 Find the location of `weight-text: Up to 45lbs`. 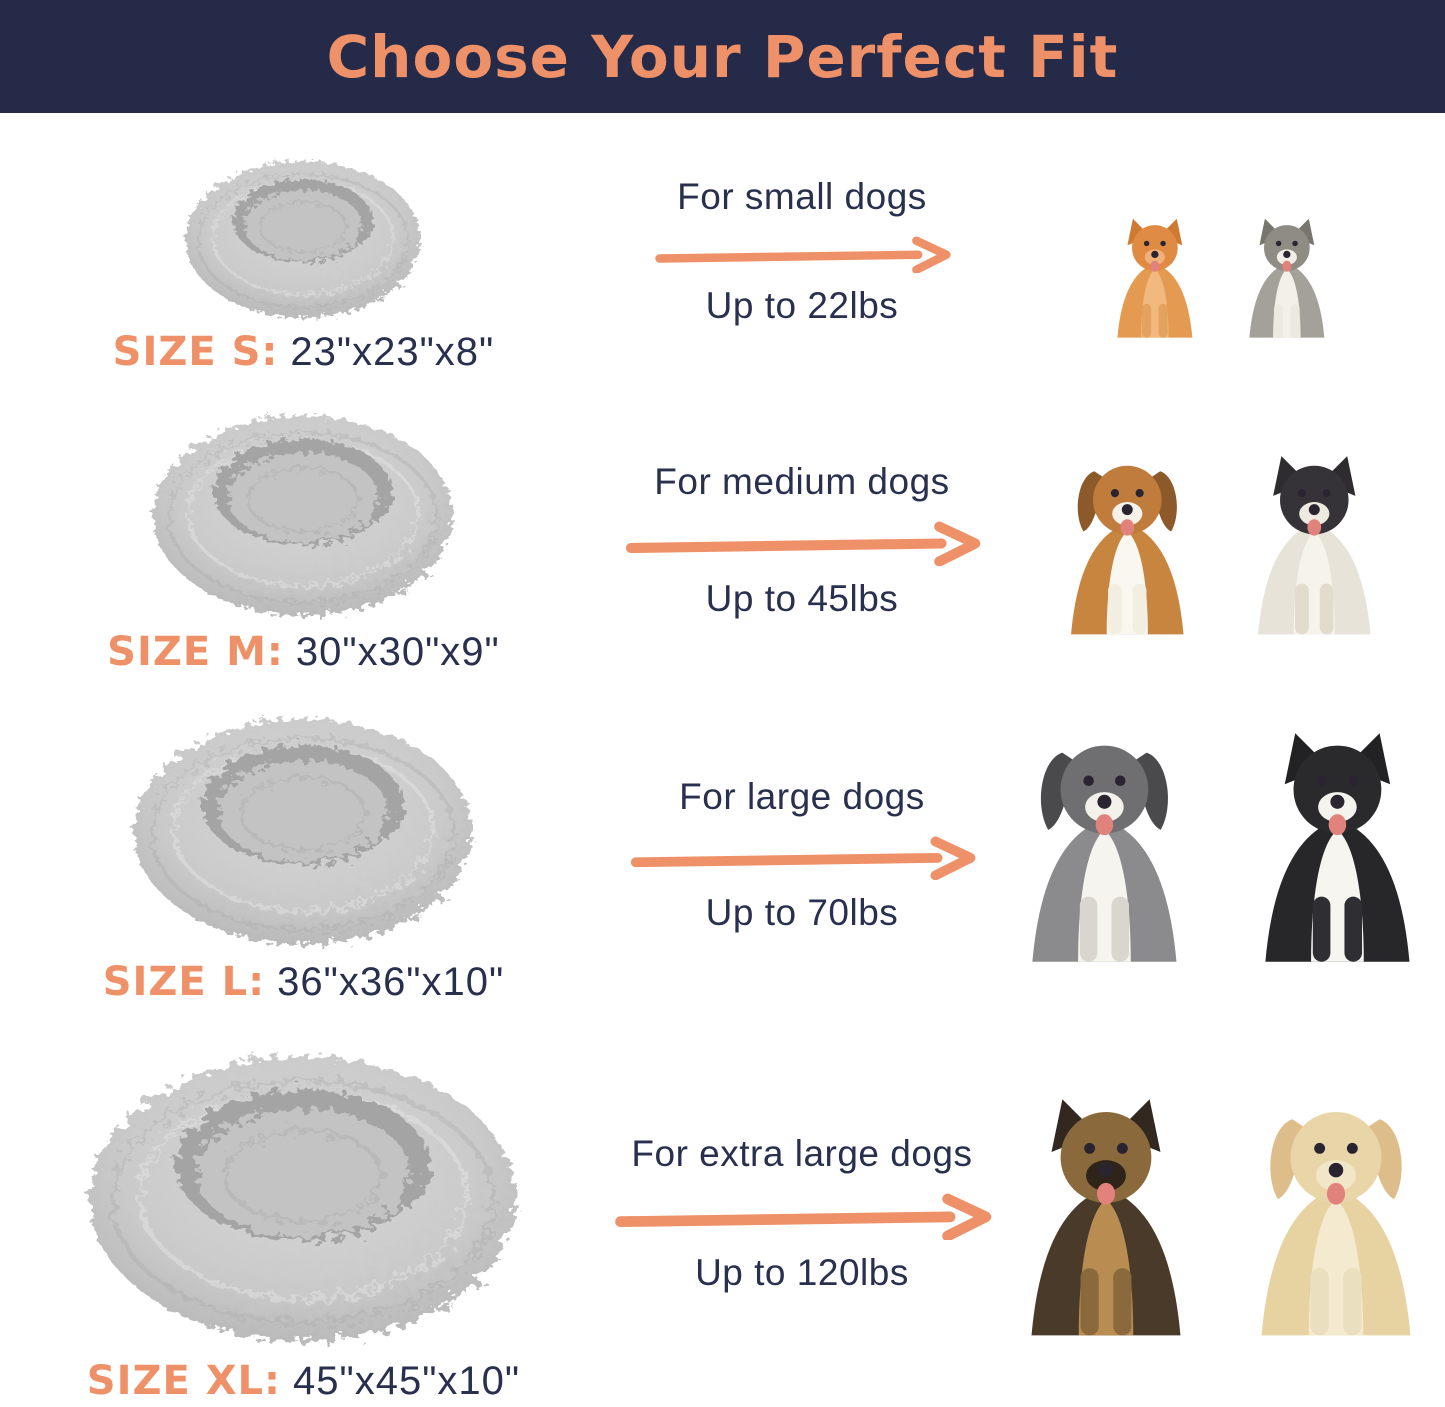

weight-text: Up to 45lbs is located at coordinates (802, 598).